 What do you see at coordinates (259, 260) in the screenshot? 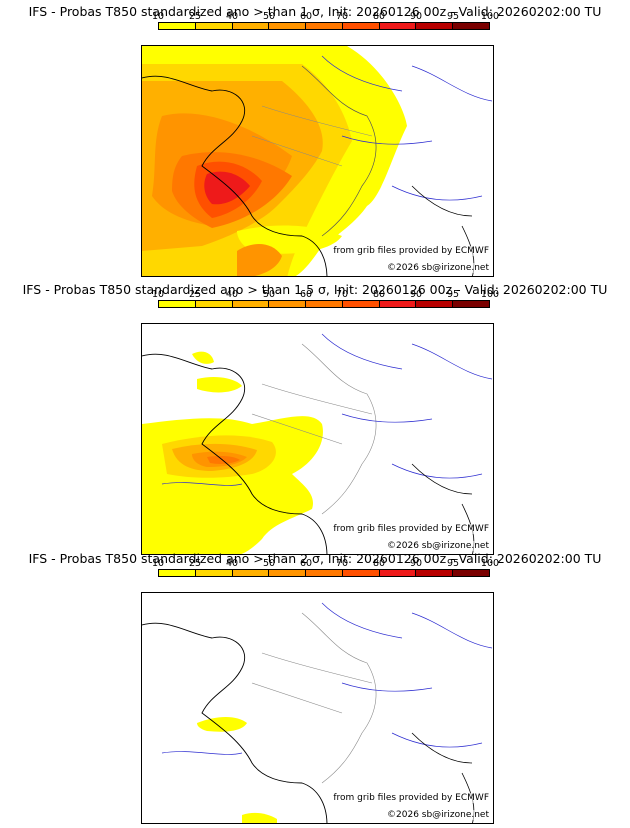
I see `prob-area-50-south` at bounding box center [259, 260].